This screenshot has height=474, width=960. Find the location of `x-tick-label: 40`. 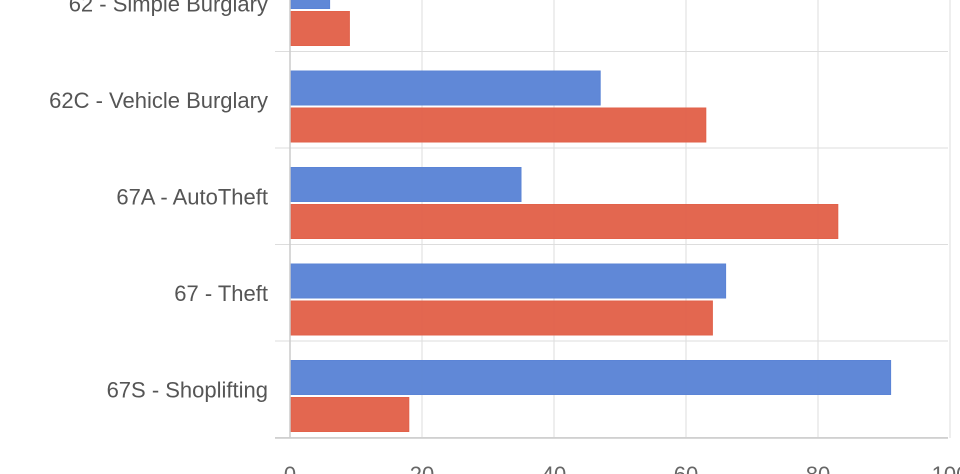

x-tick-label: 40 is located at coordinates (554, 468).